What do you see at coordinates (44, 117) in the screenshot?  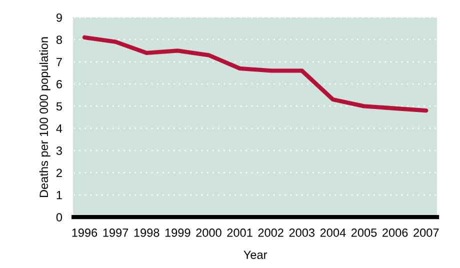 I see `y-axis-title: Deaths per 100 000 population` at bounding box center [44, 117].